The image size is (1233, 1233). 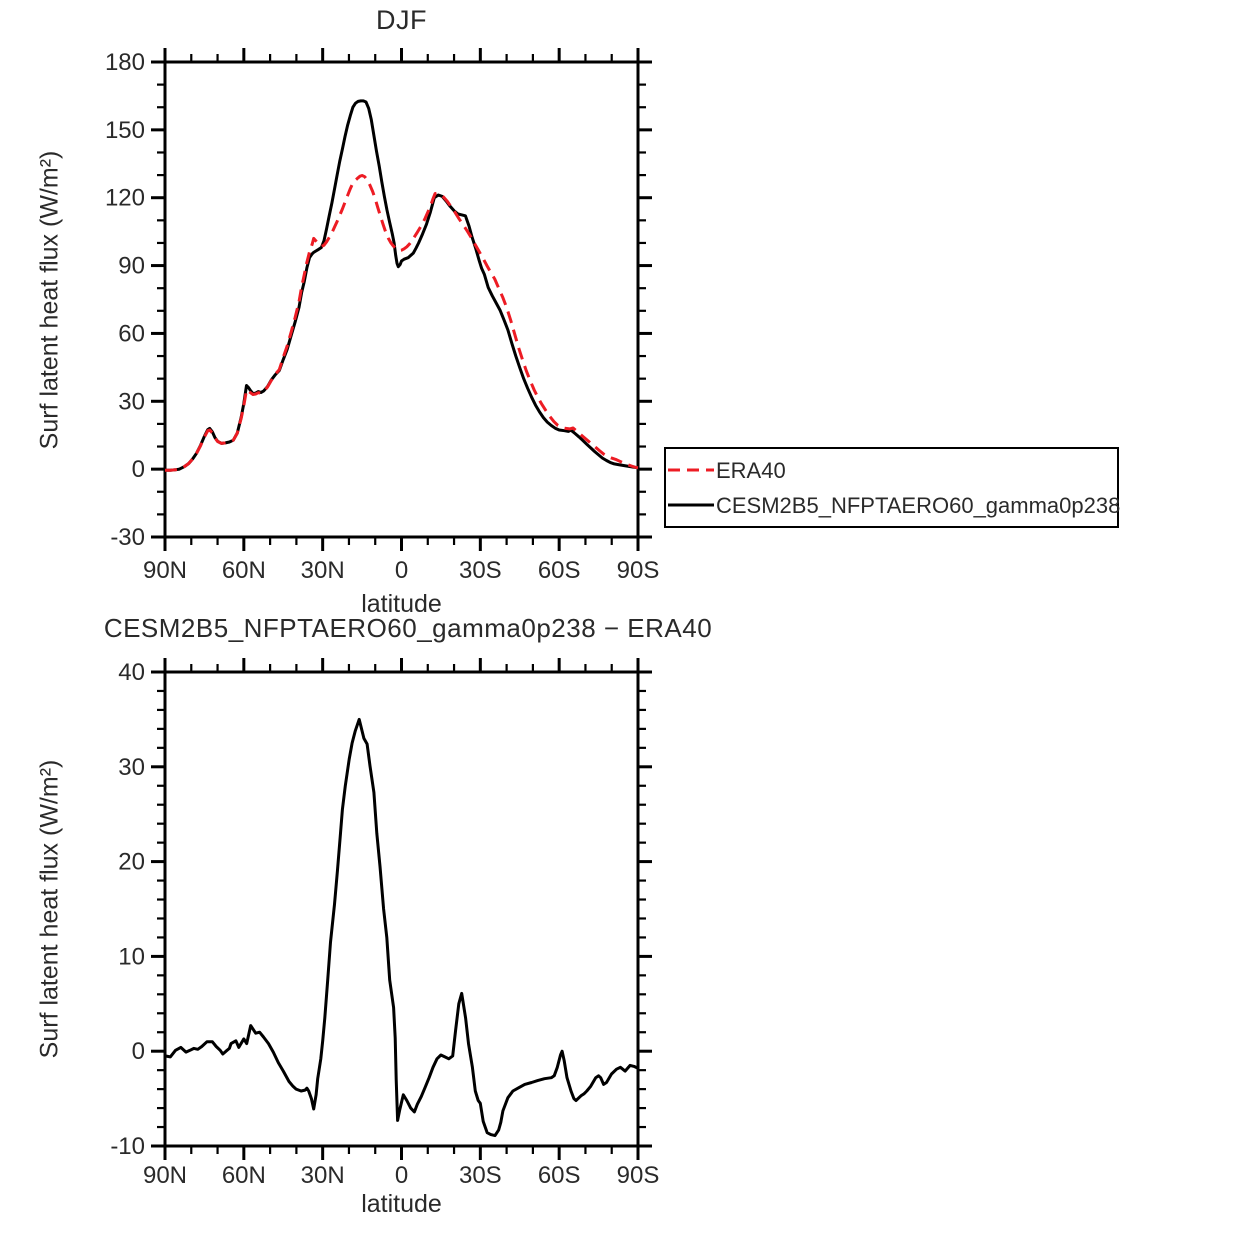 I want to click on bottom-chart-title: CESM2B5_NFPTAERO60_gamma0p238 − ERA40, so click(x=408, y=628).